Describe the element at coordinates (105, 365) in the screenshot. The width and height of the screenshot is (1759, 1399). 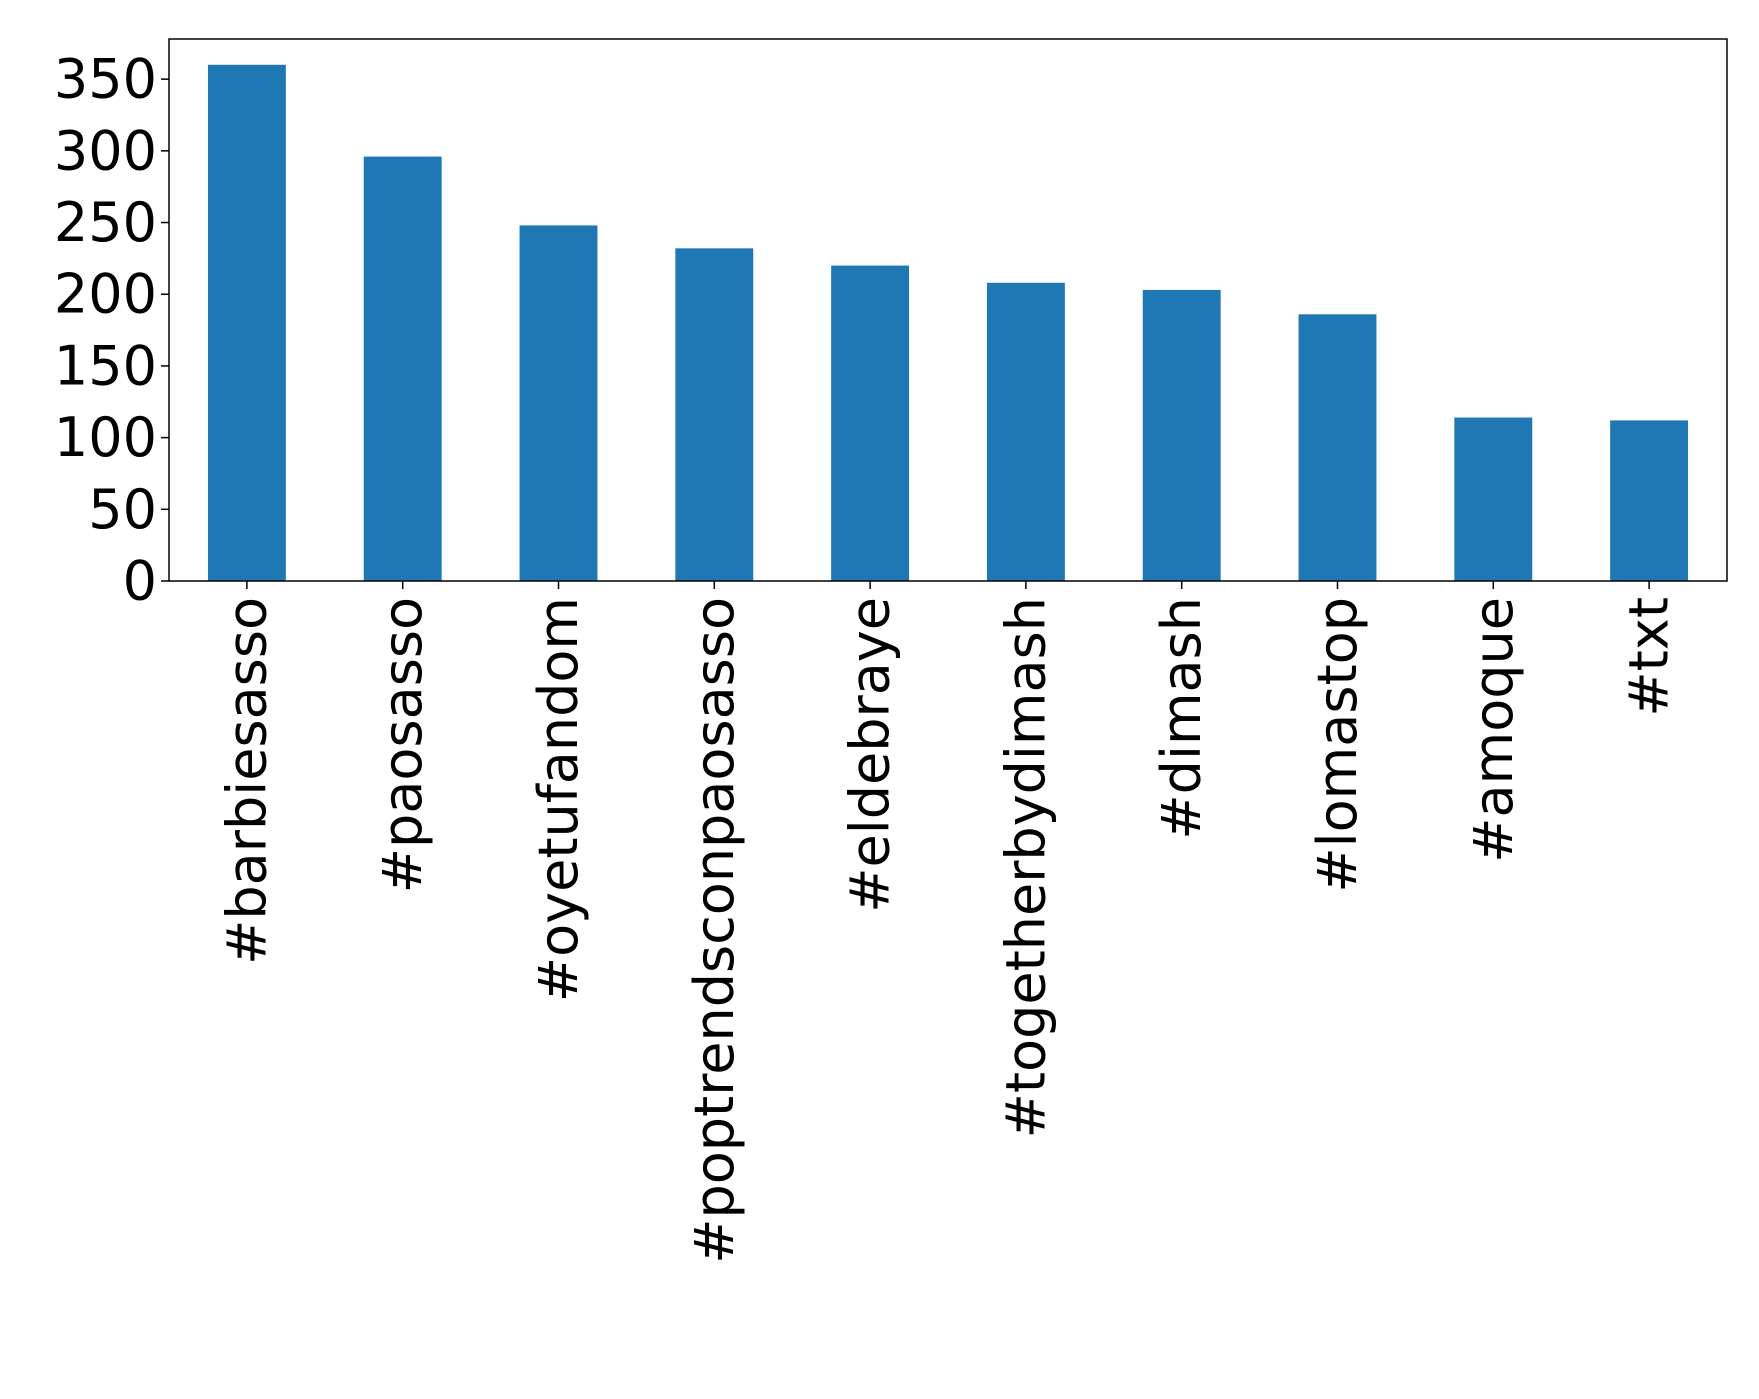
I see `y-tick-label: 150` at that location.